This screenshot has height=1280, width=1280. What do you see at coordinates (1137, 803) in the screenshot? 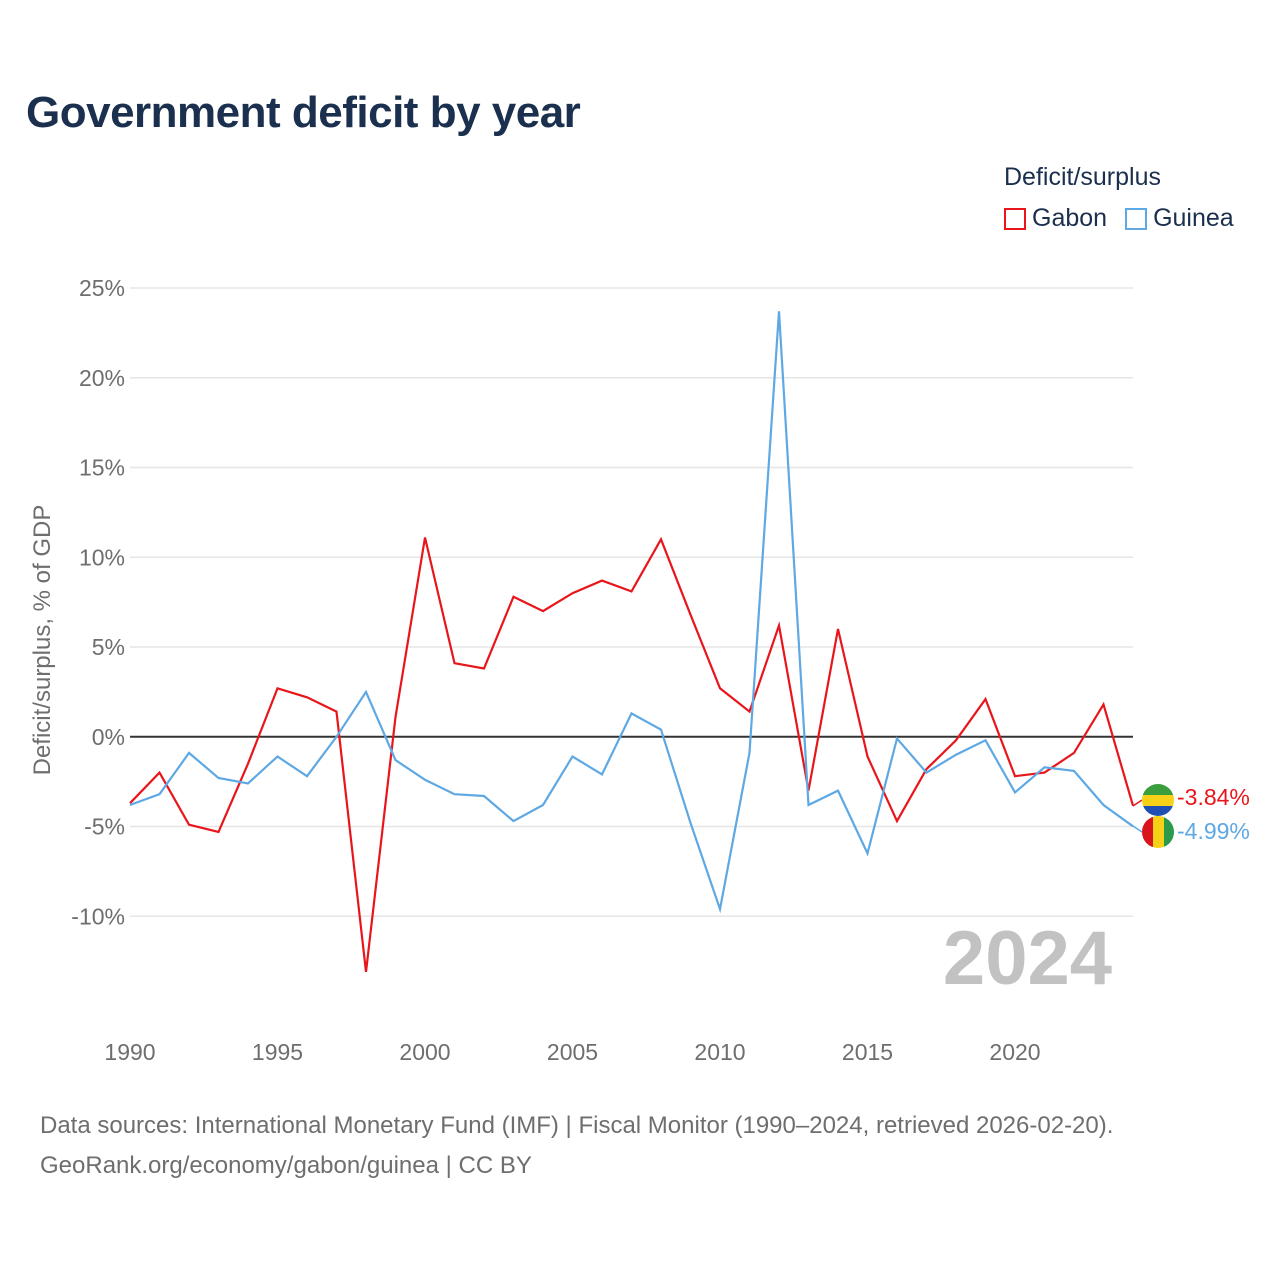
I see `gabon-end-connector` at bounding box center [1137, 803].